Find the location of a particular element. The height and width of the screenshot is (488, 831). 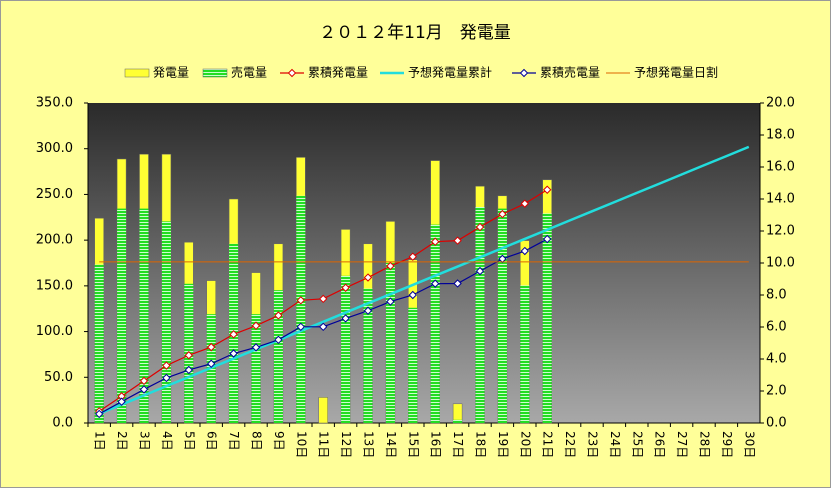

chart-title: ２０１２年11月 発電量 is located at coordinates (415, 33).